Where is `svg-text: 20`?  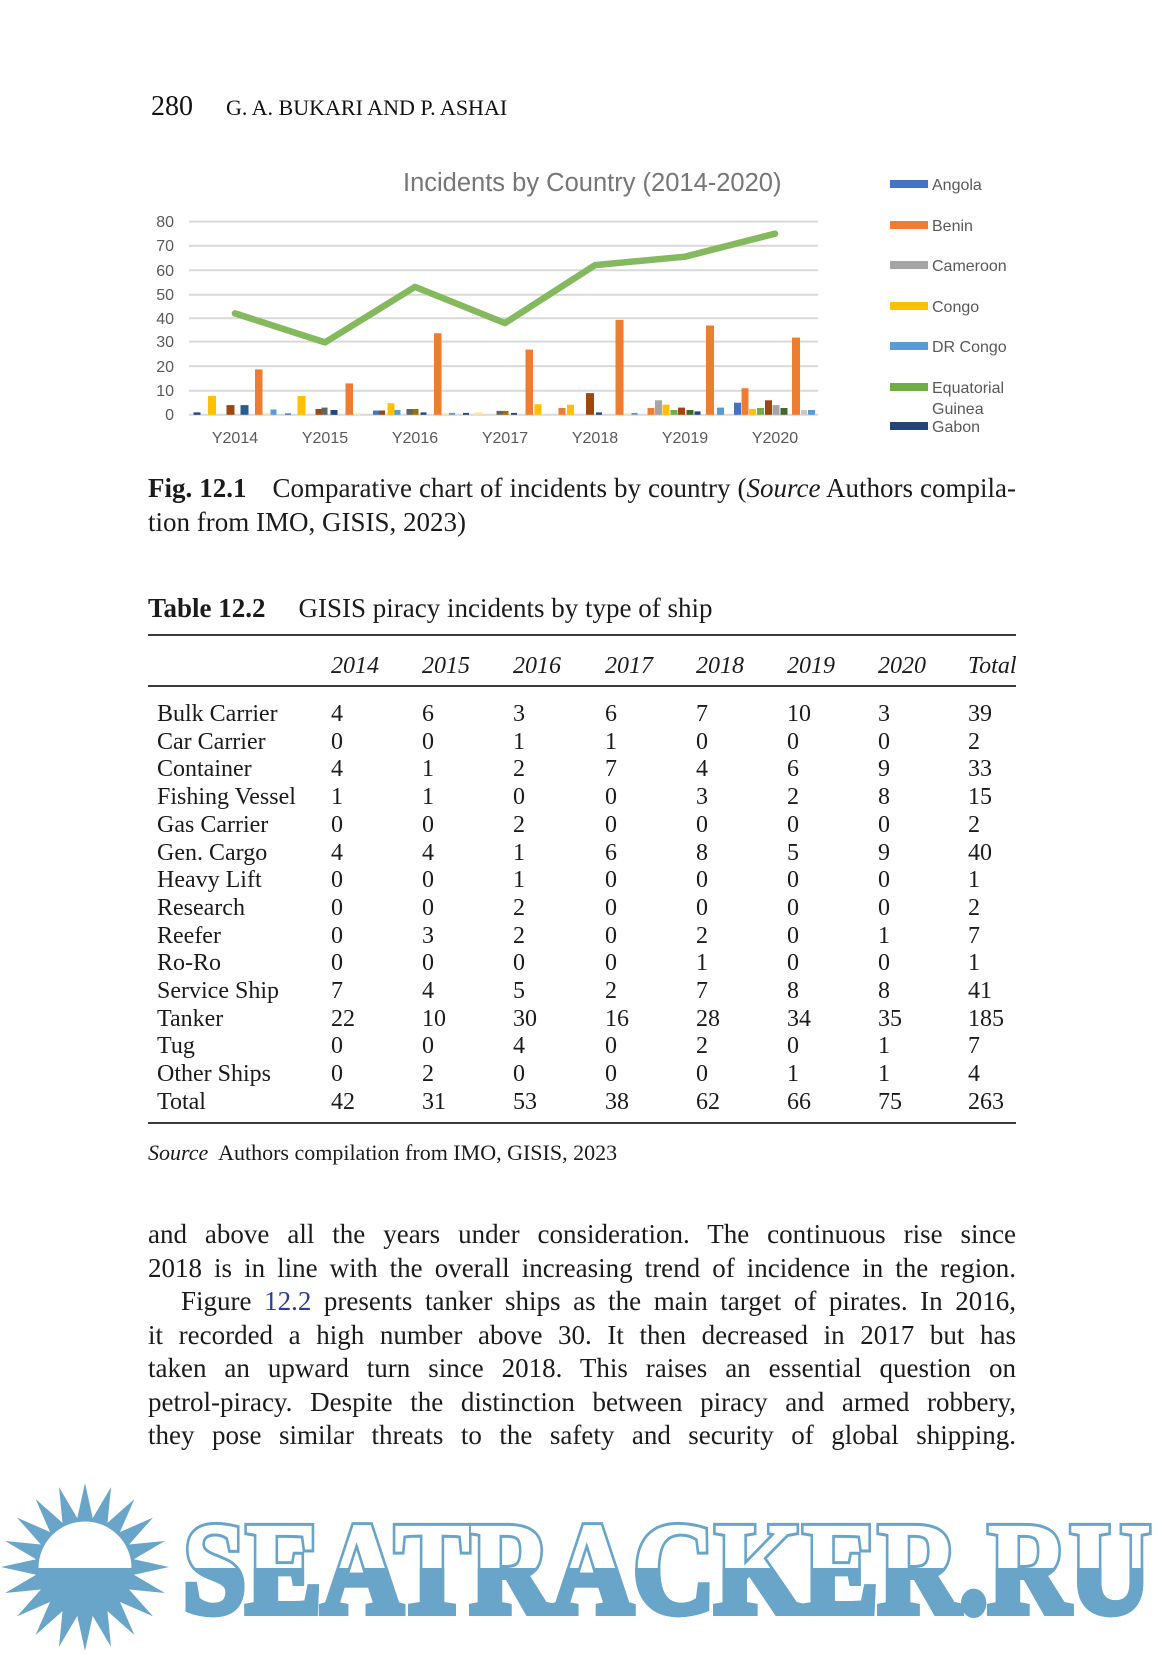
svg-text: 20 is located at coordinates (165, 367).